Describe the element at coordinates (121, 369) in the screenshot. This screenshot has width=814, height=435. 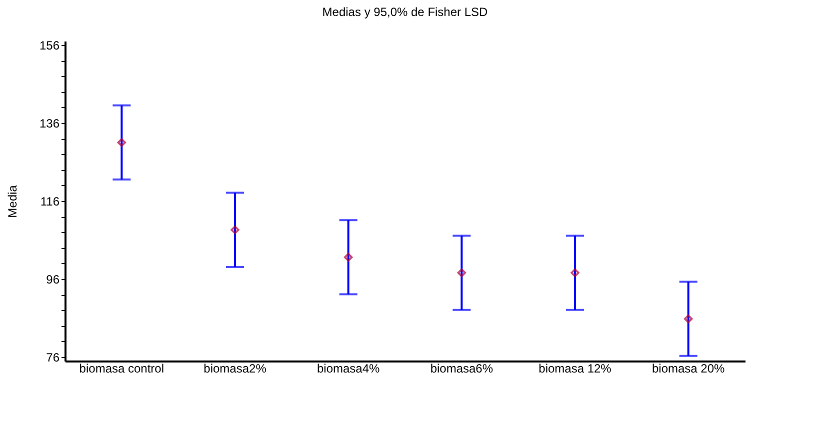
I see `x-tick-label: biomasa control` at that location.